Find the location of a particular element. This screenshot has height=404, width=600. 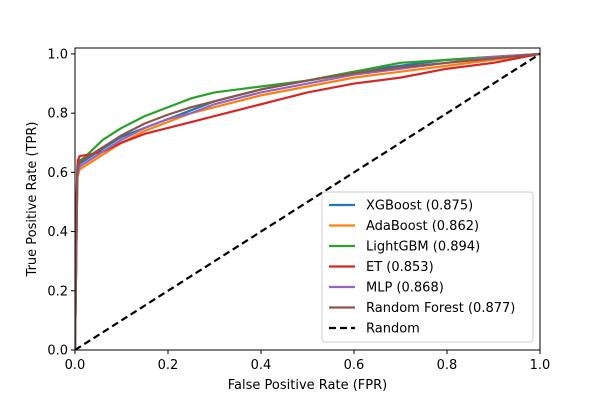

legend-label: LightGBM (0.894) is located at coordinates (423, 247).